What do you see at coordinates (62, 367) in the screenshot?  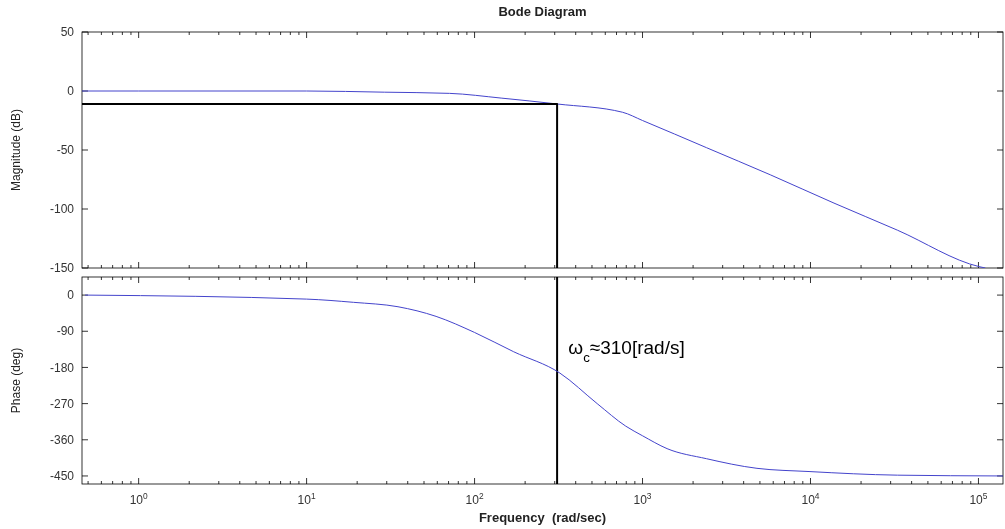 I see `y-tick-label: -180` at bounding box center [62, 367].